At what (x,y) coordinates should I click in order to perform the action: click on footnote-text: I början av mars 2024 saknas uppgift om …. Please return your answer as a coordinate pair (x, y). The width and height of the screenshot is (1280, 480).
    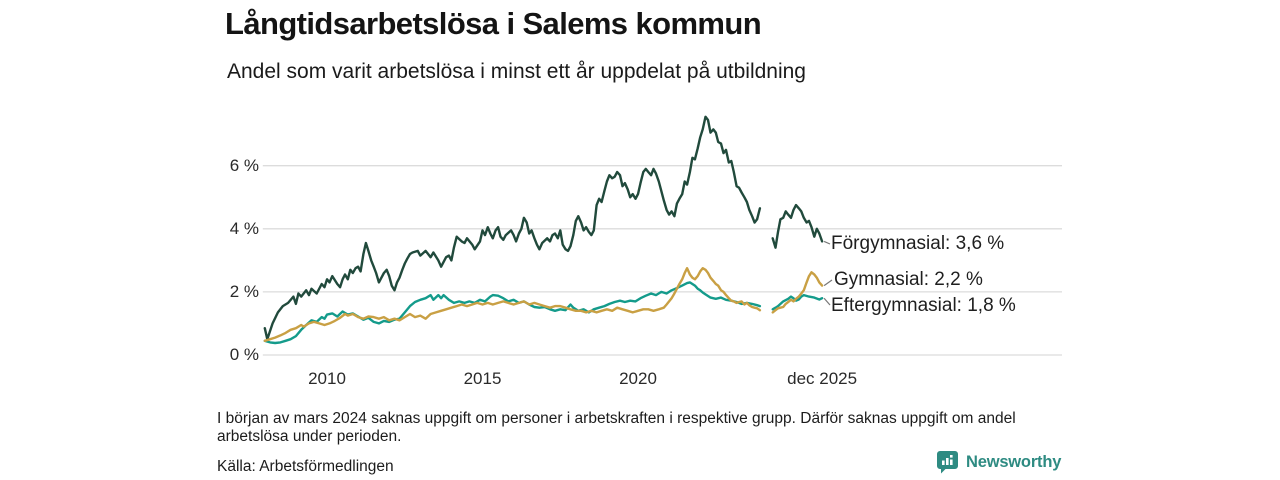
    Looking at the image, I should click on (616, 427).